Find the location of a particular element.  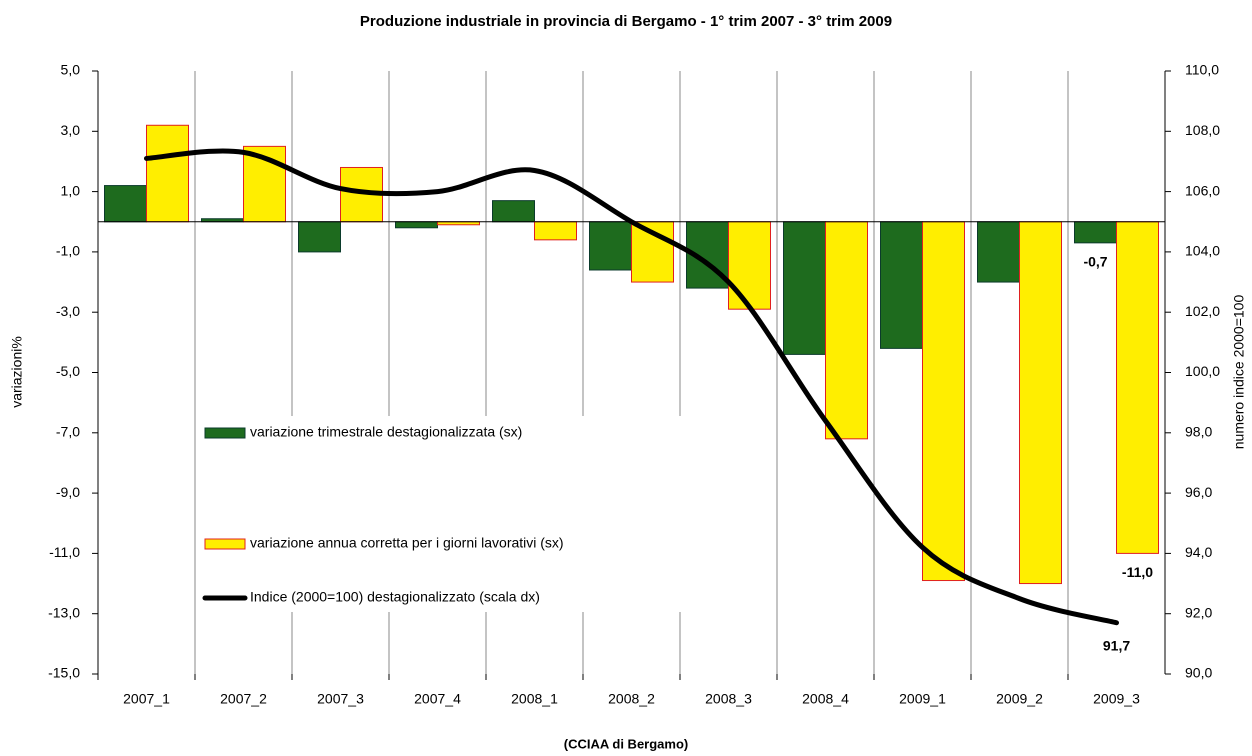

x-tick-label: 2008_2 is located at coordinates (631, 699).